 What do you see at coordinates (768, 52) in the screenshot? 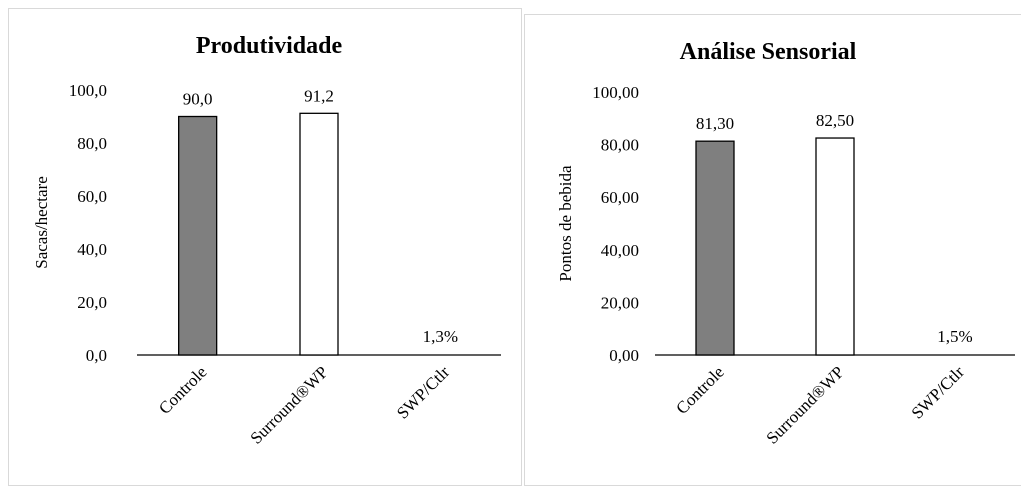
I see `chart-title: Análise Sensorial` at bounding box center [768, 52].